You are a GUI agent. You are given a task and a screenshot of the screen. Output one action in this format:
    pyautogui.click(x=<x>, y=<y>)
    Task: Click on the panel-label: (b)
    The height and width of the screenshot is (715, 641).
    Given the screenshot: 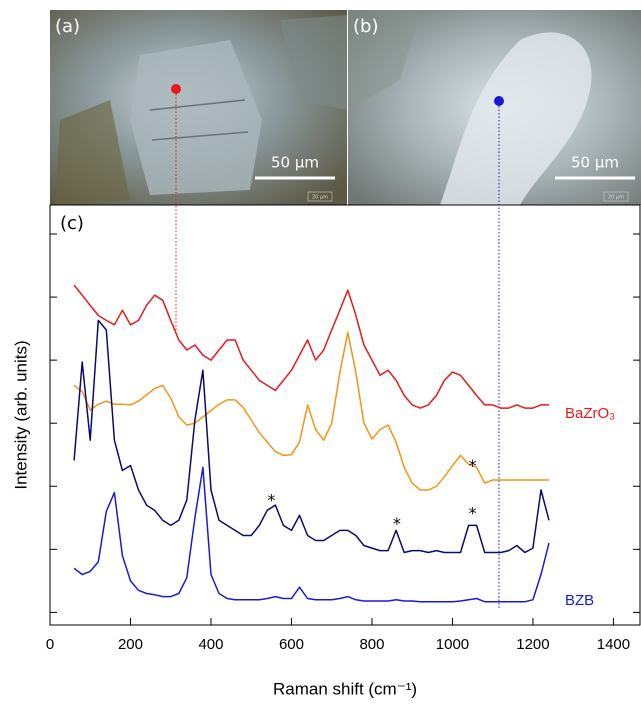 What is the action you would take?
    pyautogui.click(x=365, y=26)
    